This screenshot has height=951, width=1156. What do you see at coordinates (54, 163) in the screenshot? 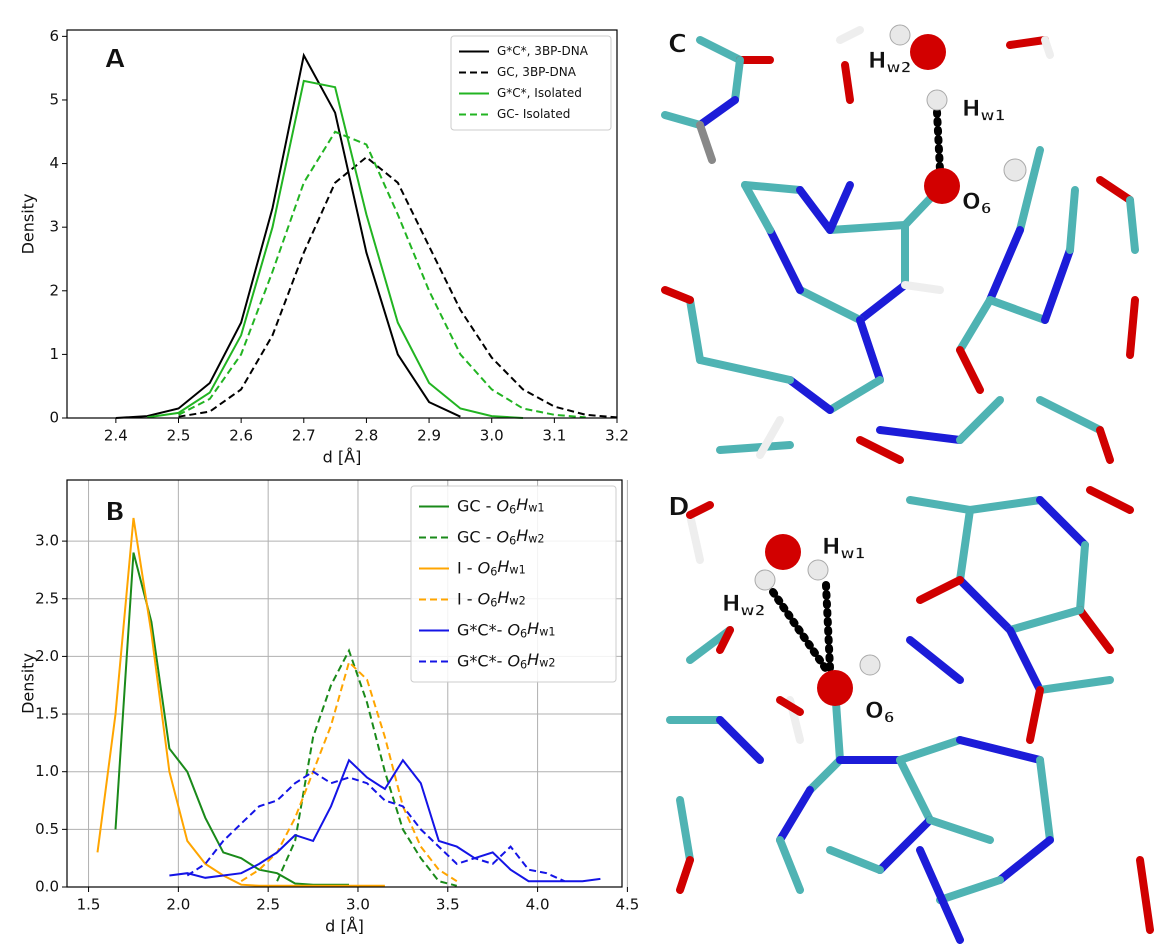
I see `y-tick-label: 4` at bounding box center [54, 163].